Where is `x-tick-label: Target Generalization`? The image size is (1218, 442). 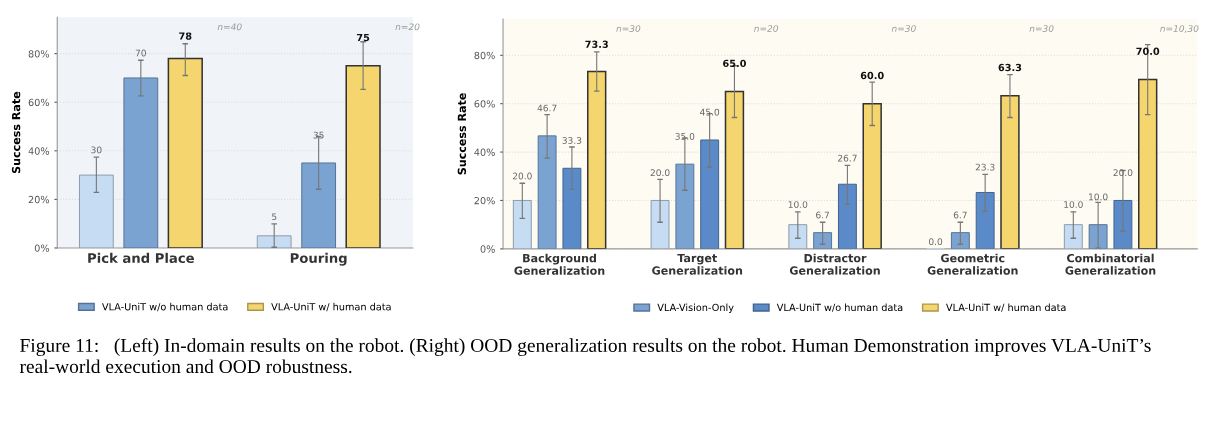
x-tick-label: Target Generalization is located at coordinates (697, 264).